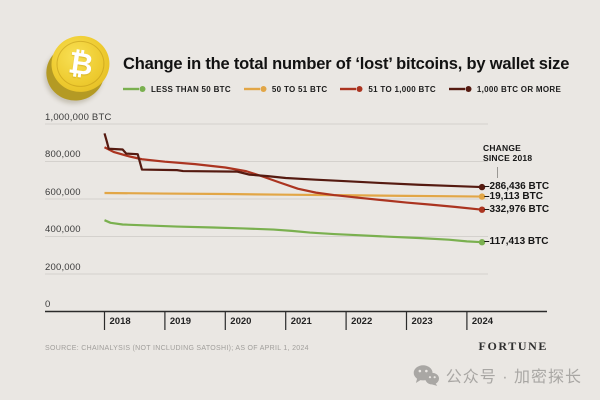 The image size is (600, 400). What do you see at coordinates (517, 187) in the screenshot?
I see `change-label-1000-or-more: –286,436 BTC` at bounding box center [517, 187].